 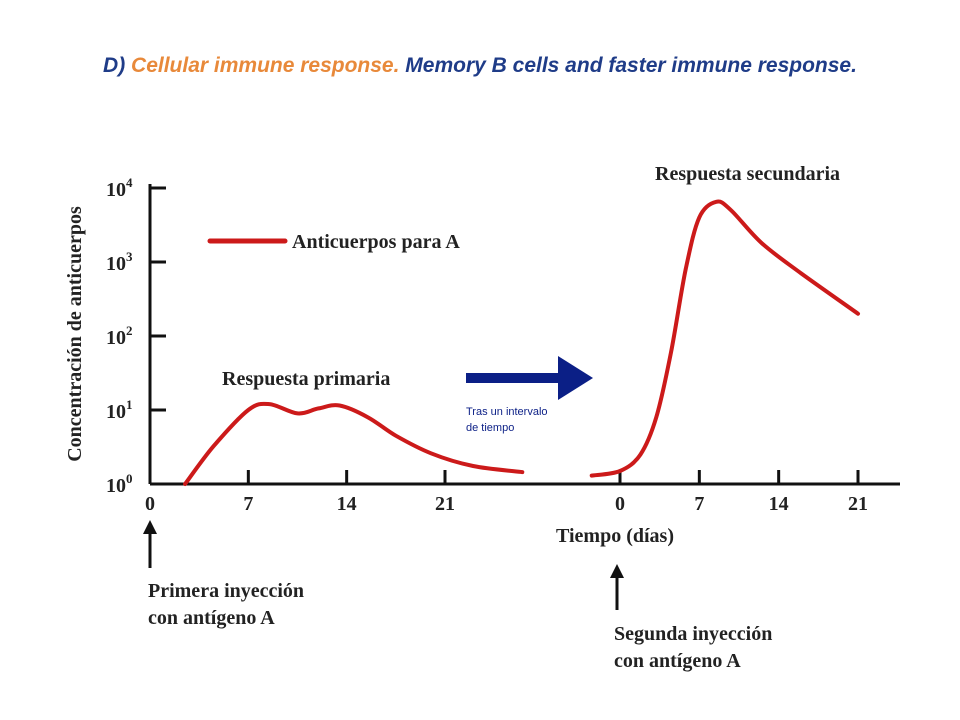 I want to click on first-injection-label-line1: Primera inyección, so click(x=226, y=591).